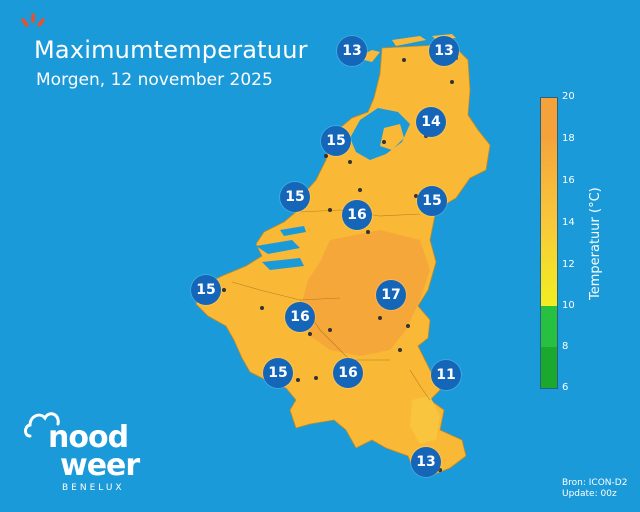 The height and width of the screenshot is (512, 640). What do you see at coordinates (568, 305) in the screenshot?
I see `legend-tick: 10` at bounding box center [568, 305].